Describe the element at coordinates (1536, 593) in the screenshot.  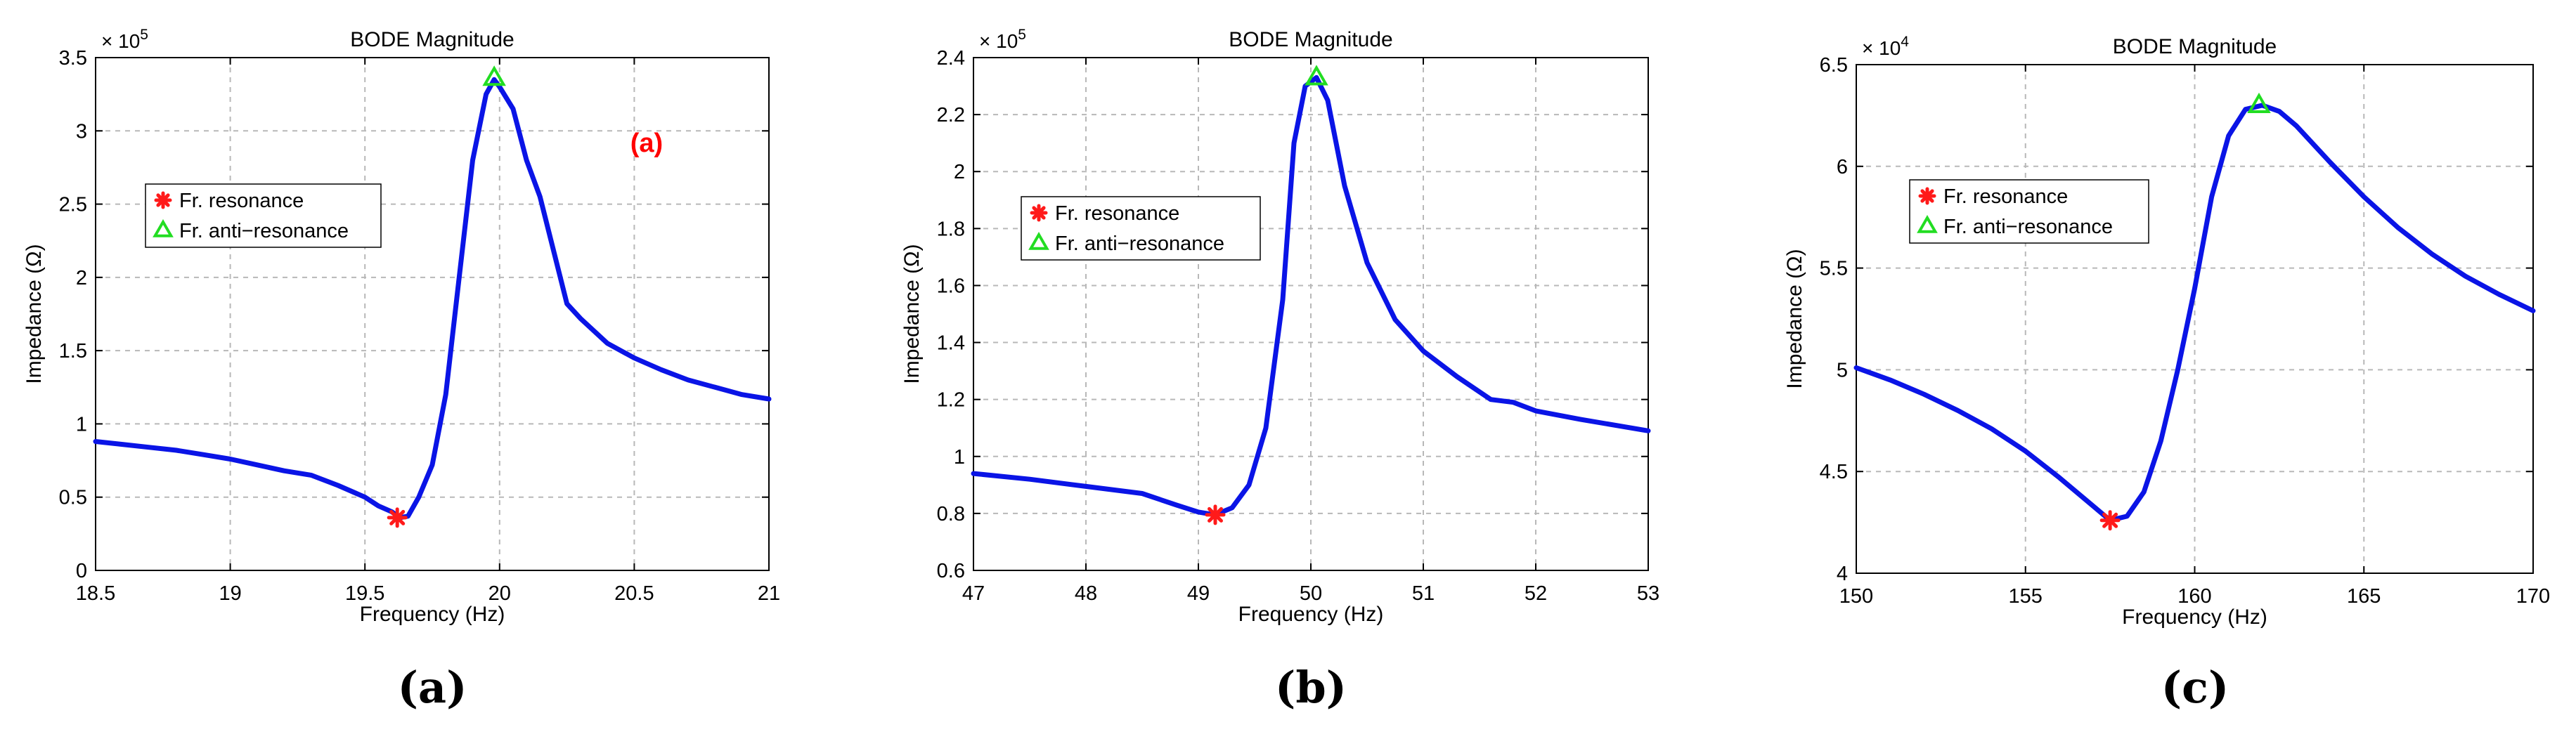
I see `x-tick-label: 52` at that location.